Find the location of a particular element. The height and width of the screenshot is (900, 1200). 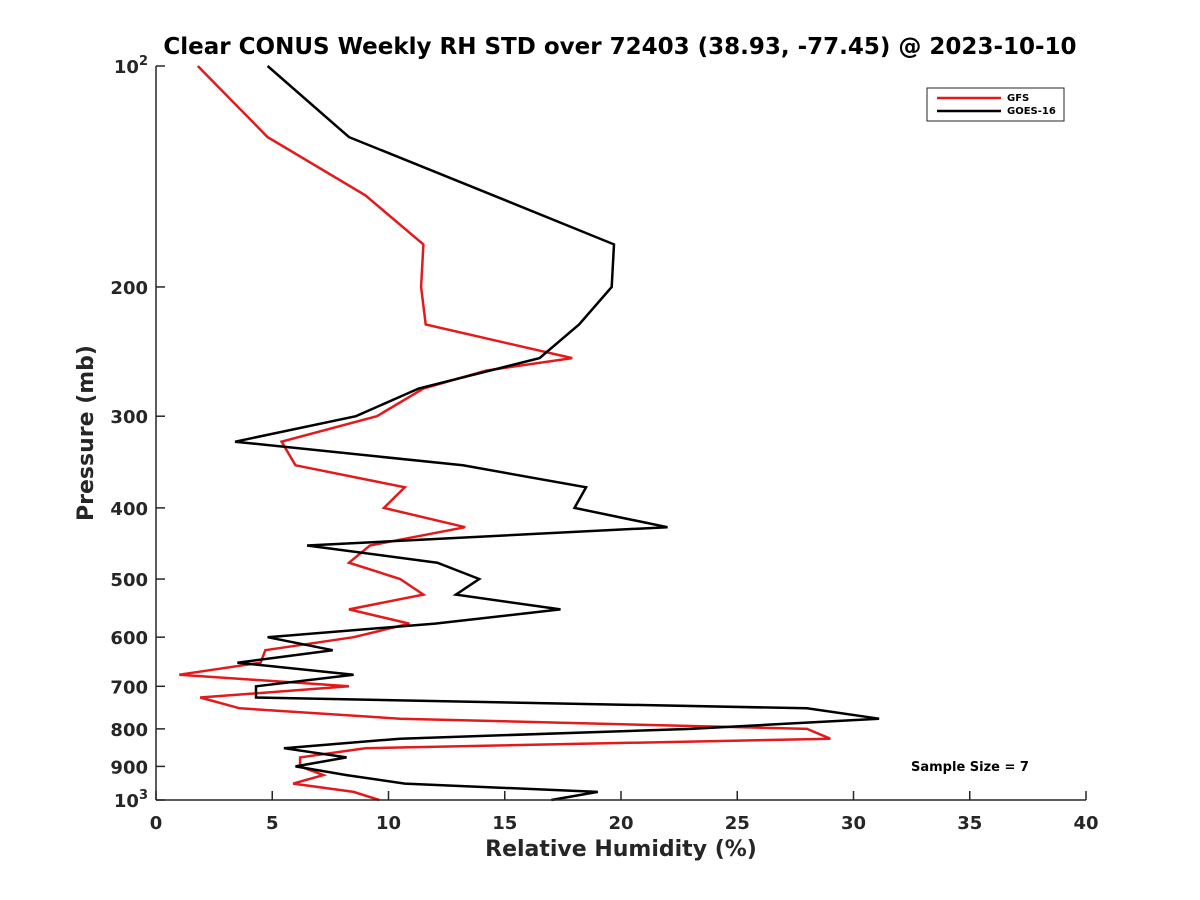

x-axis-label: Relative Humidity (%) is located at coordinates (621, 849).